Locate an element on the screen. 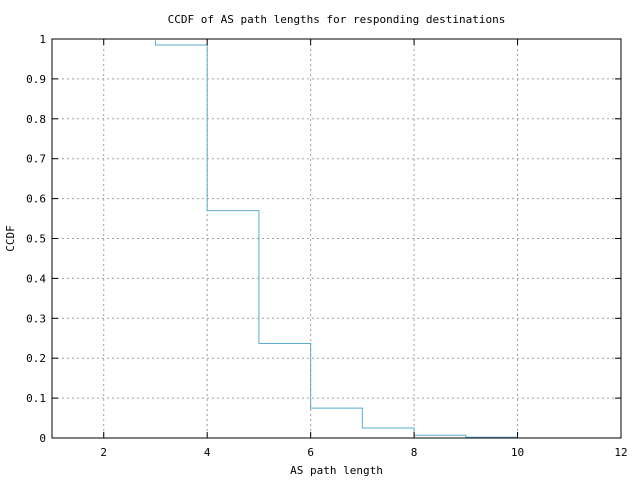 This screenshot has height=484, width=640. y-axis-label: CCDF is located at coordinates (10, 238).